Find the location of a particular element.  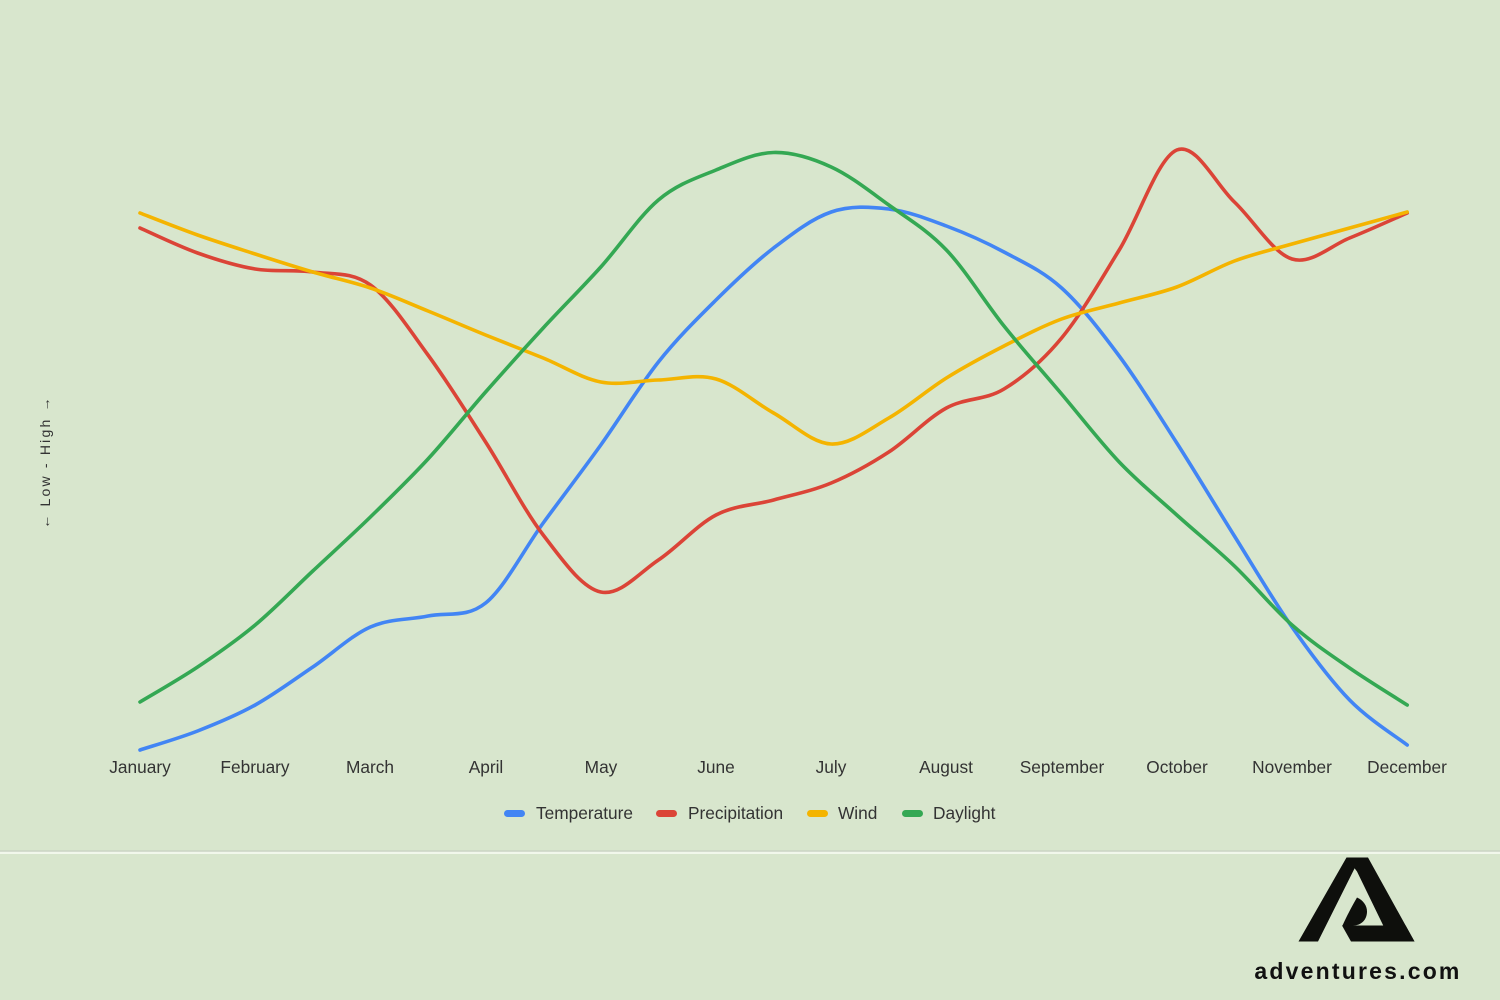

svg-text: April is located at coordinates (486, 767).